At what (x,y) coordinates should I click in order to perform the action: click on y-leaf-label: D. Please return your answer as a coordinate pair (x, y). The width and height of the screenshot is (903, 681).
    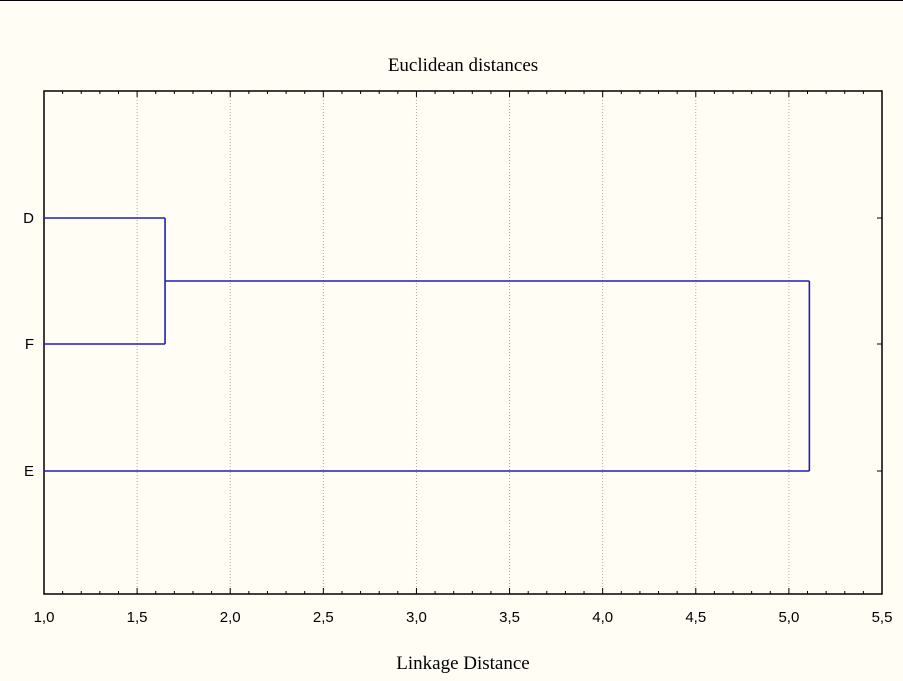
    Looking at the image, I should click on (28, 218).